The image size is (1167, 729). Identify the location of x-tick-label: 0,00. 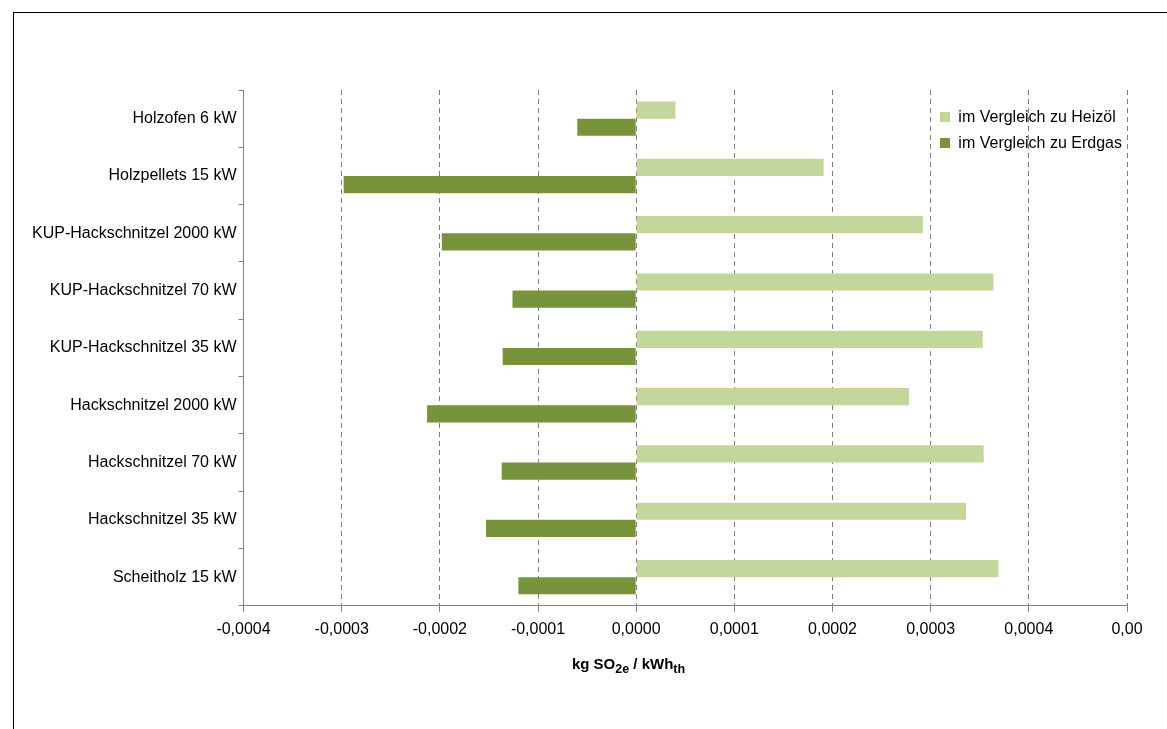
(1127, 628).